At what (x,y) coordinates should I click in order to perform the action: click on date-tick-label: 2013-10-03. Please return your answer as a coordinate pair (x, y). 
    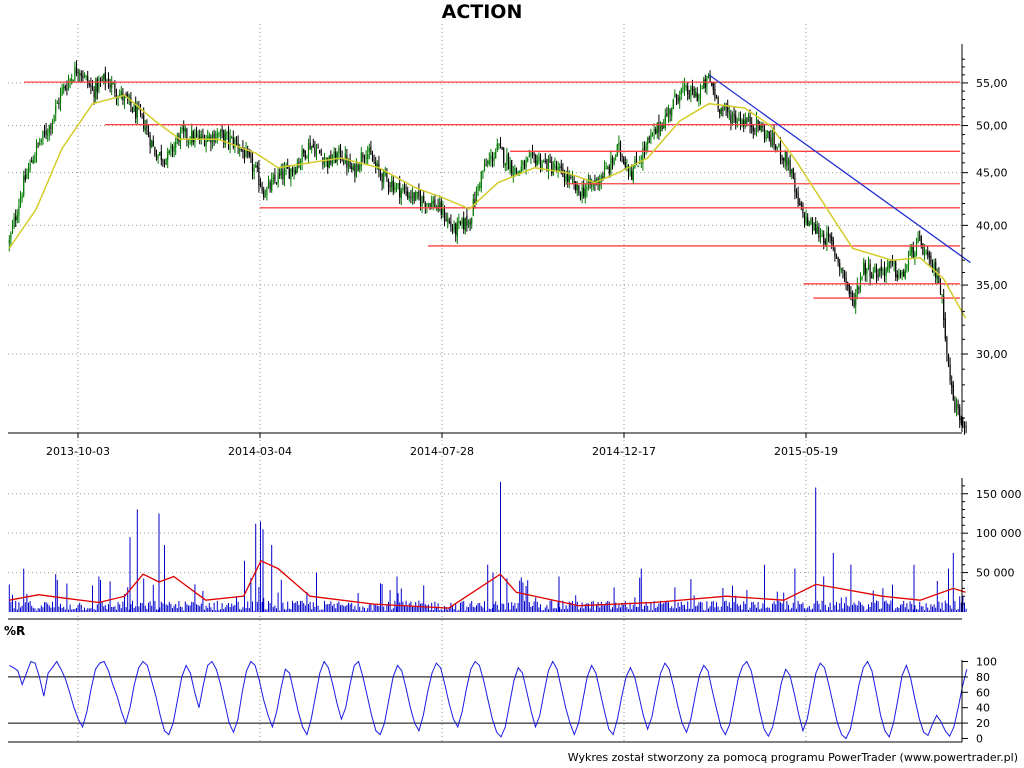
    Looking at the image, I should click on (78, 451).